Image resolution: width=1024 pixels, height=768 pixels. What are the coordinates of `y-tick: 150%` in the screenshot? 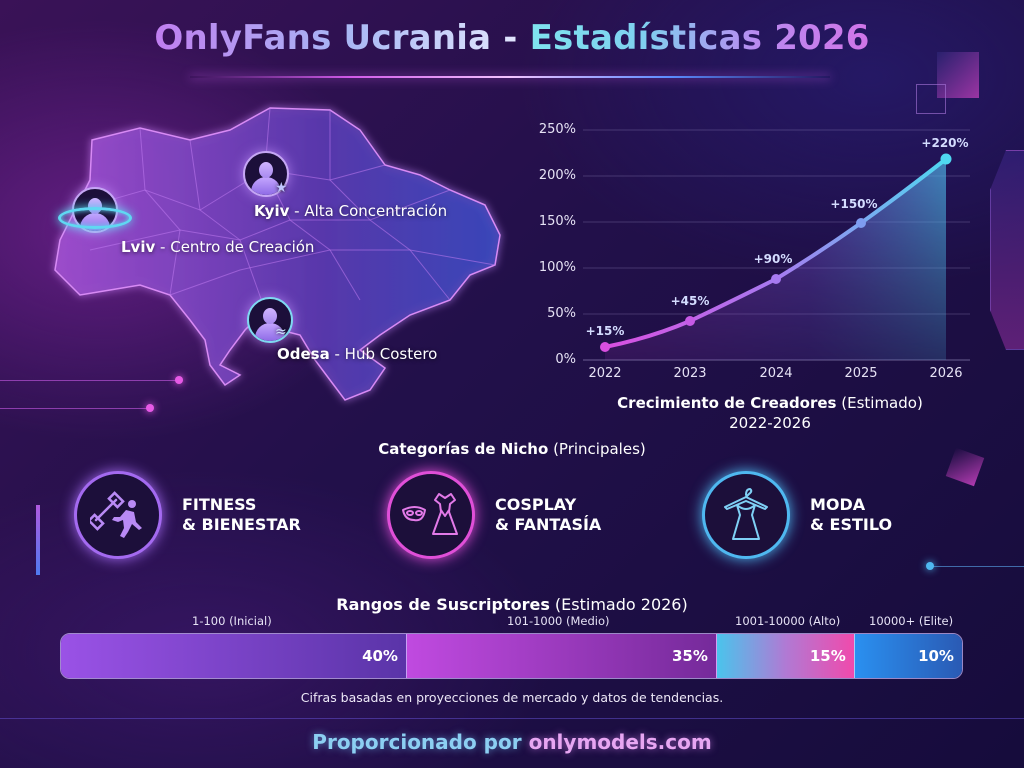 It's located at (557, 221).